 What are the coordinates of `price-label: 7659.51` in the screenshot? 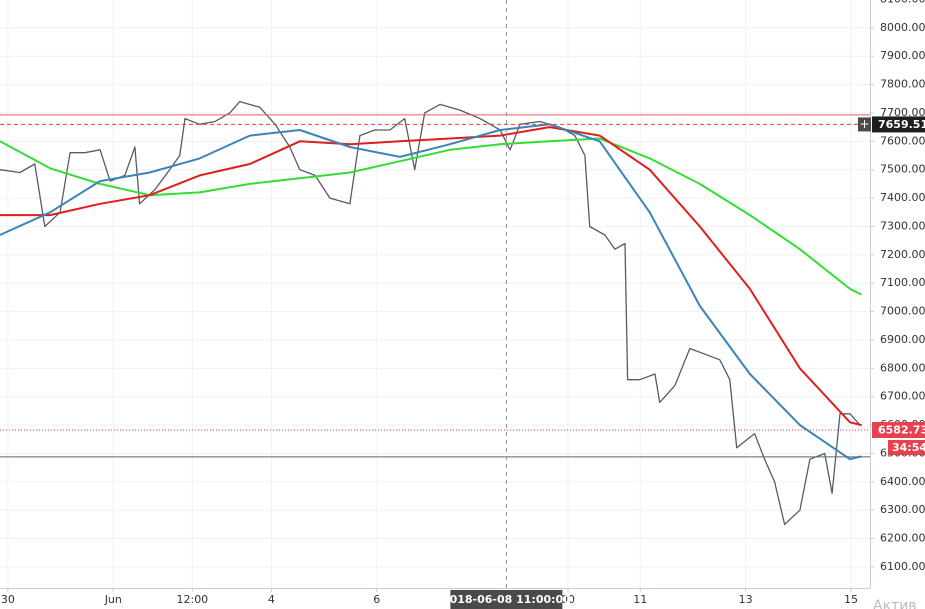 It's located at (901, 124).